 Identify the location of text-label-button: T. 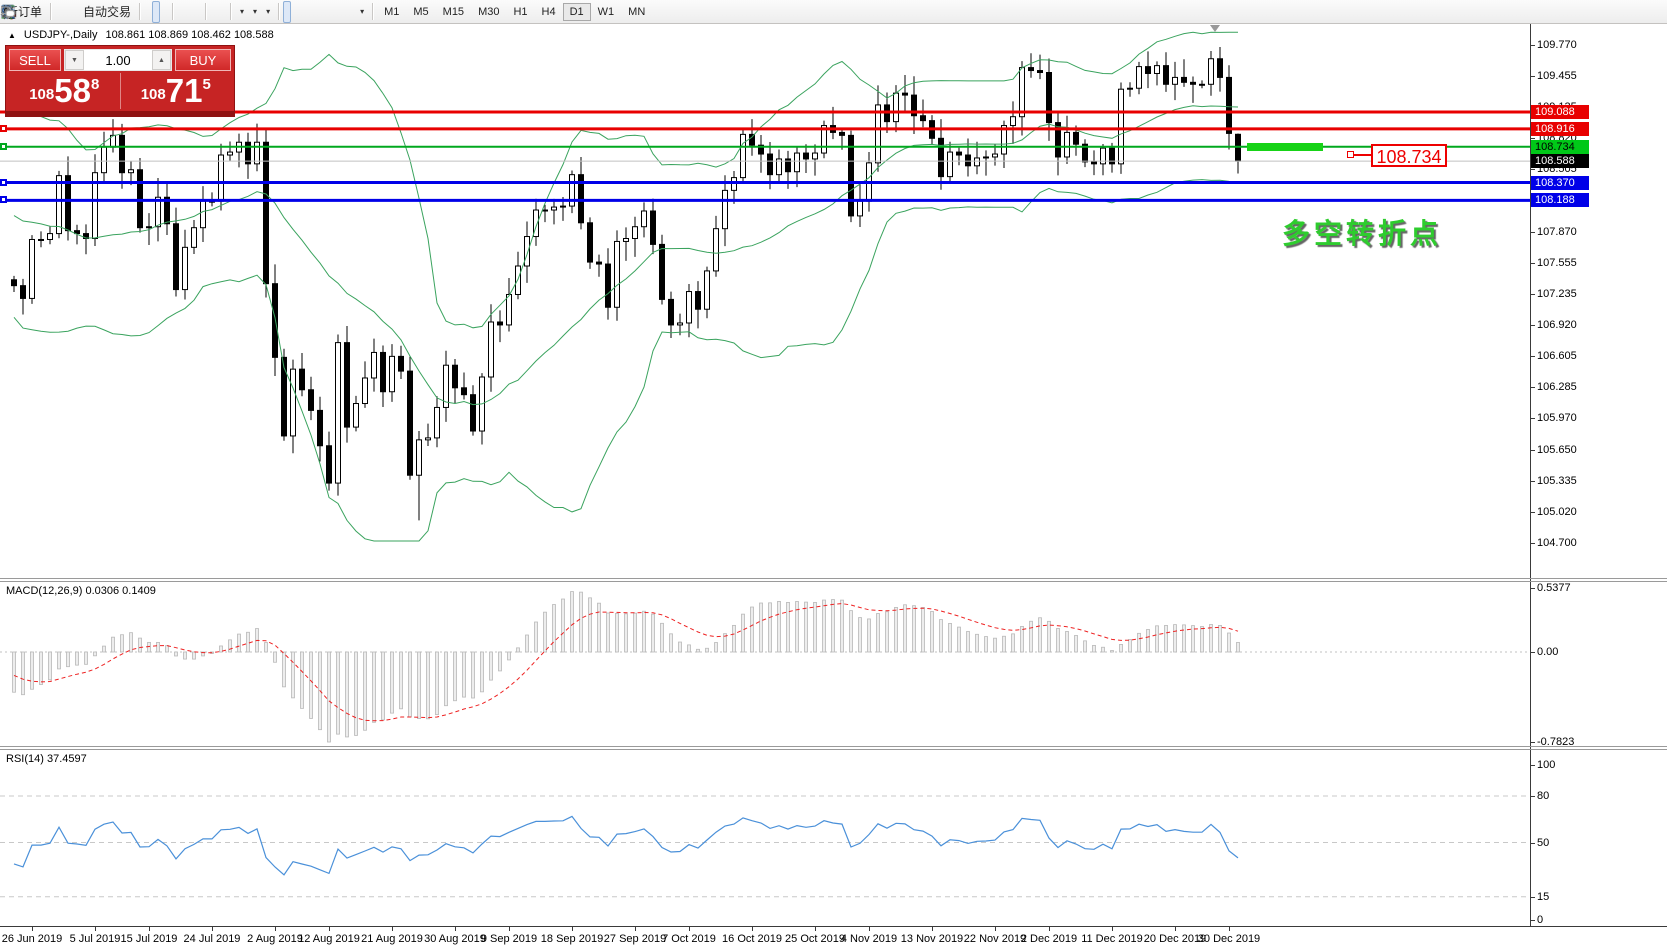
(178, 12).